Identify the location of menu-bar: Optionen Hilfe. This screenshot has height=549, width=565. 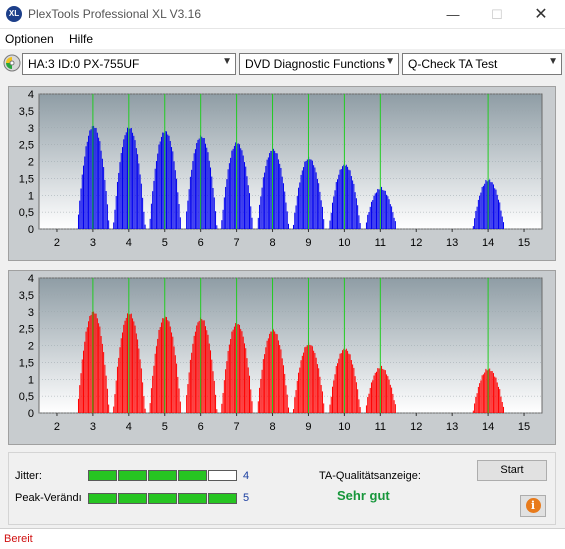
(282, 39).